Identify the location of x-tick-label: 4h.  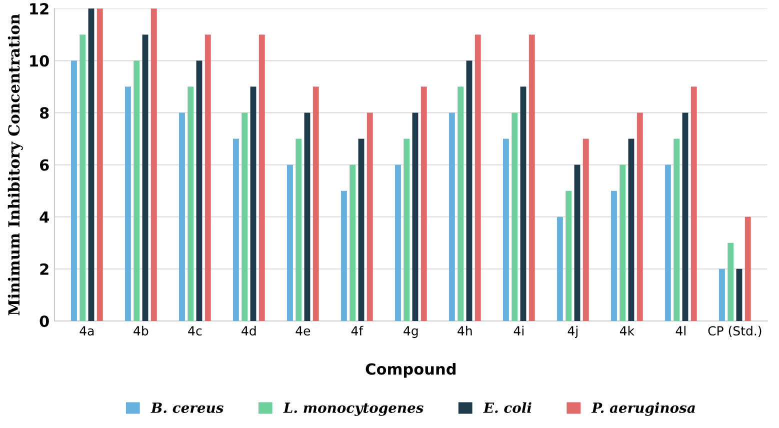
(465, 331).